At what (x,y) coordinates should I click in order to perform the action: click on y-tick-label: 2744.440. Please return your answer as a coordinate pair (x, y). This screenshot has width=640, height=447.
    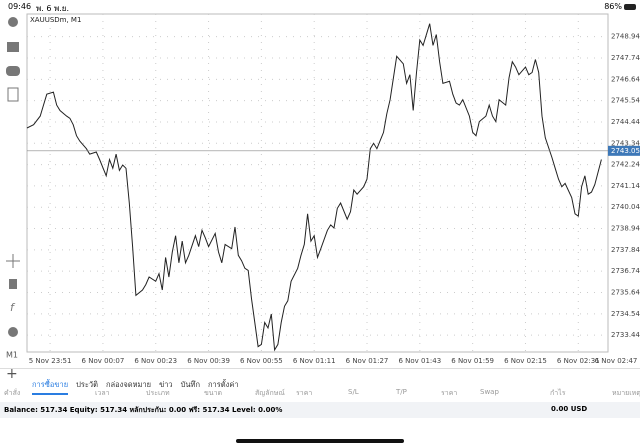
    Looking at the image, I should click on (625, 122).